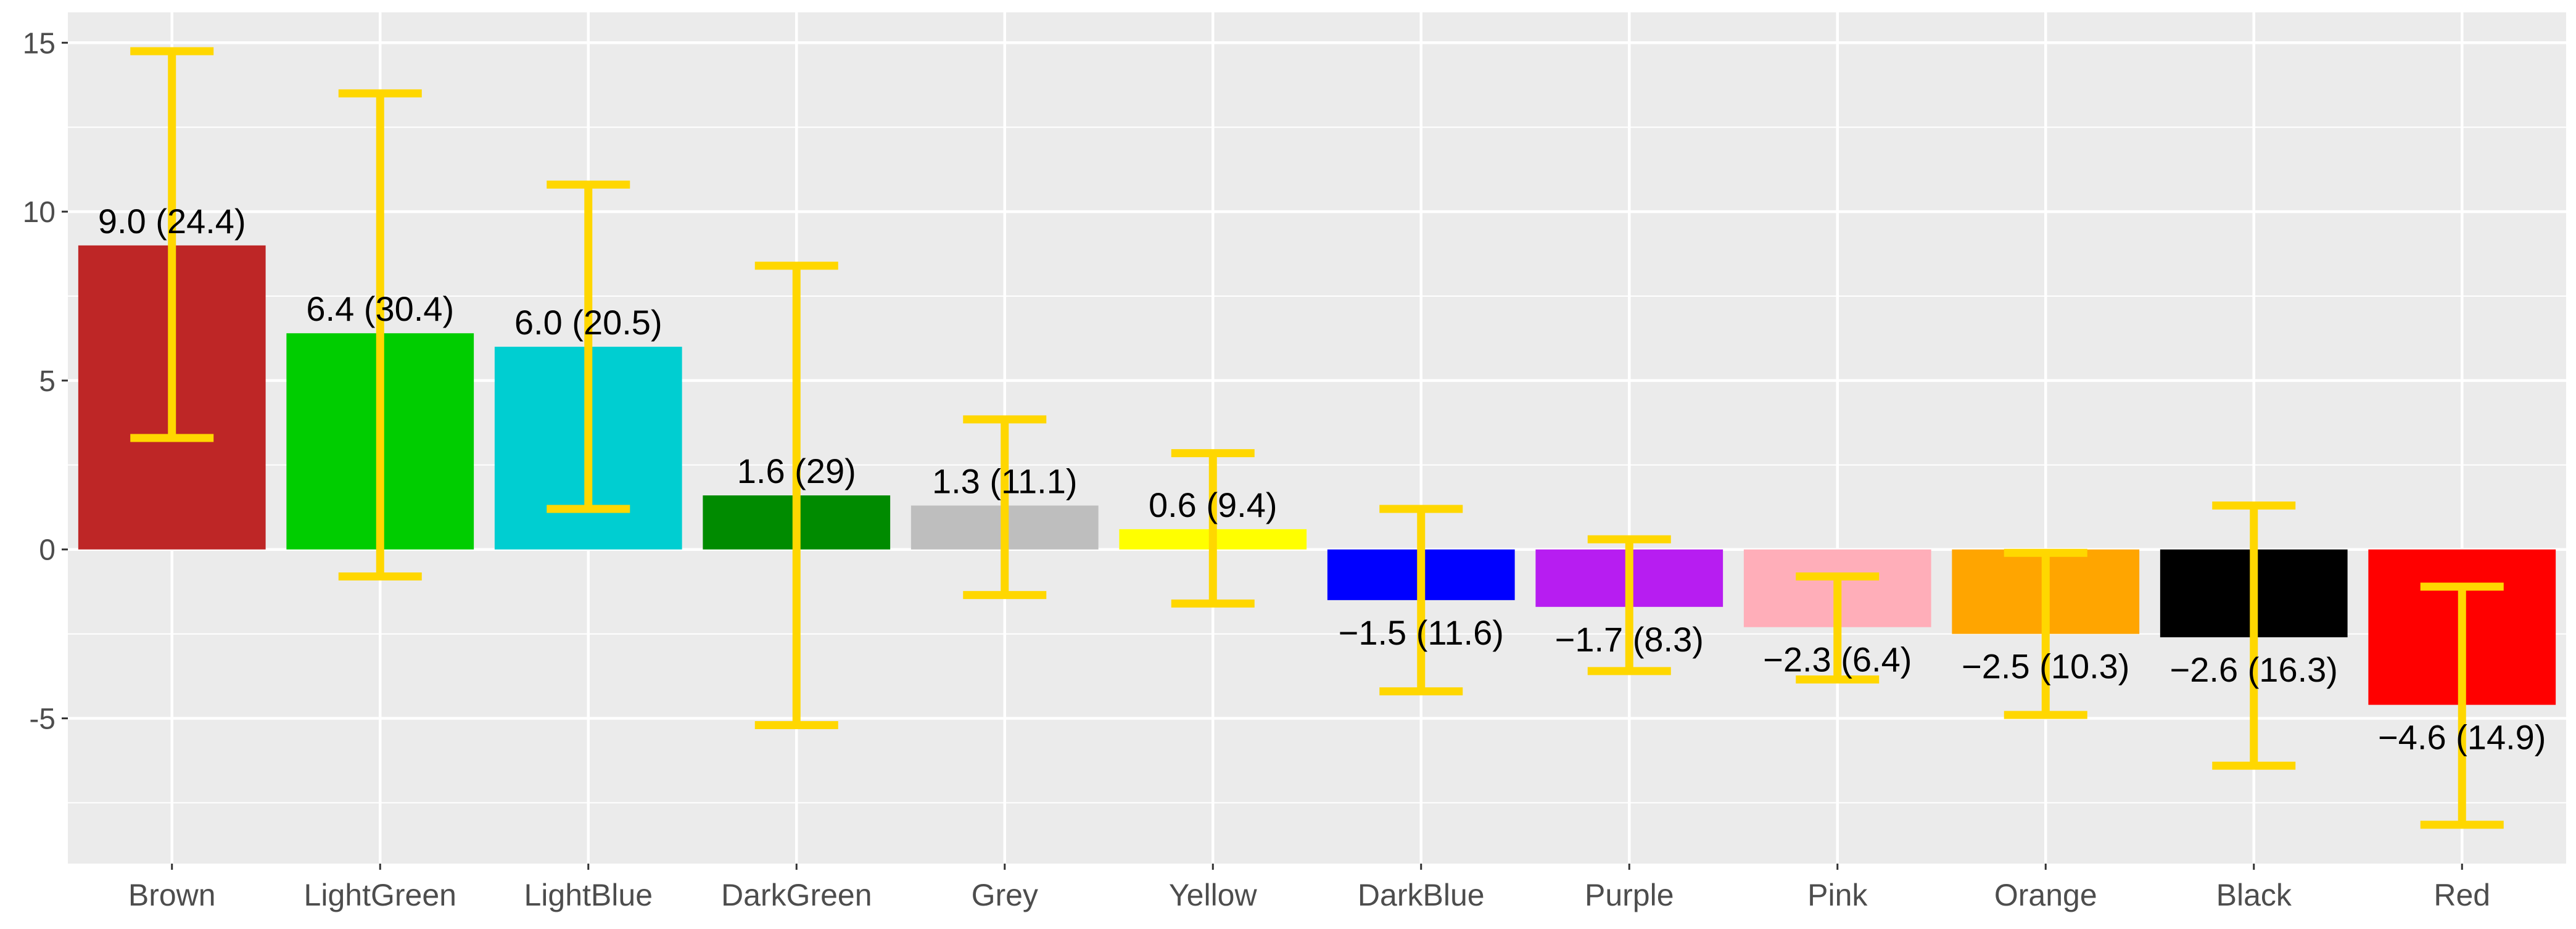 The width and height of the screenshot is (2576, 929). Describe the element at coordinates (2254, 669) in the screenshot. I see `data-label: −2.6 (16.3)` at that location.